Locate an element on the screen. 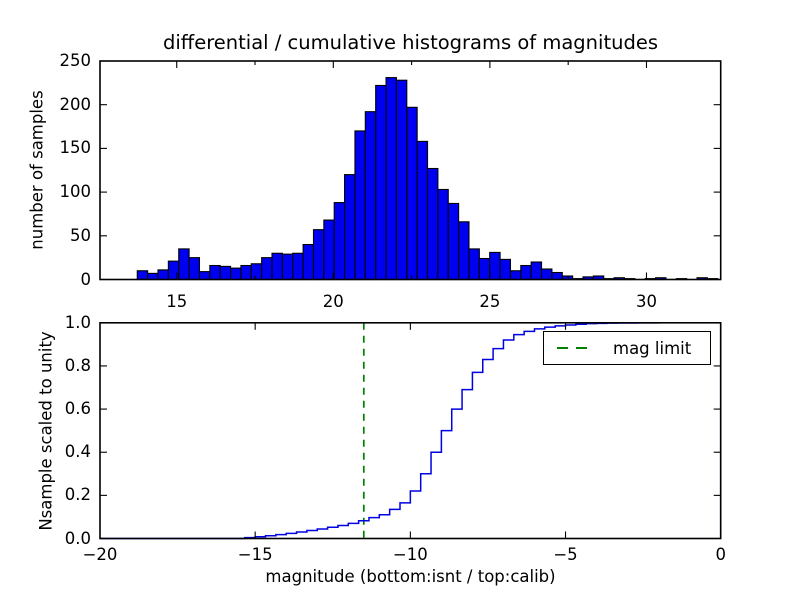 This screenshot has height=600, width=800. top-y-tick-label: 200 is located at coordinates (75, 104).